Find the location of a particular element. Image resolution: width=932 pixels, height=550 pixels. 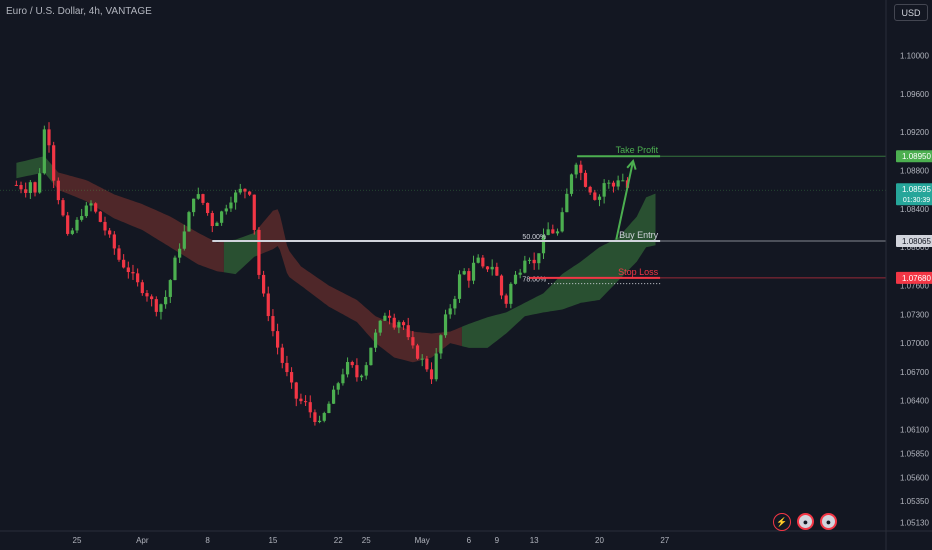

y-tick-label: 1.06400 is located at coordinates (914, 401).